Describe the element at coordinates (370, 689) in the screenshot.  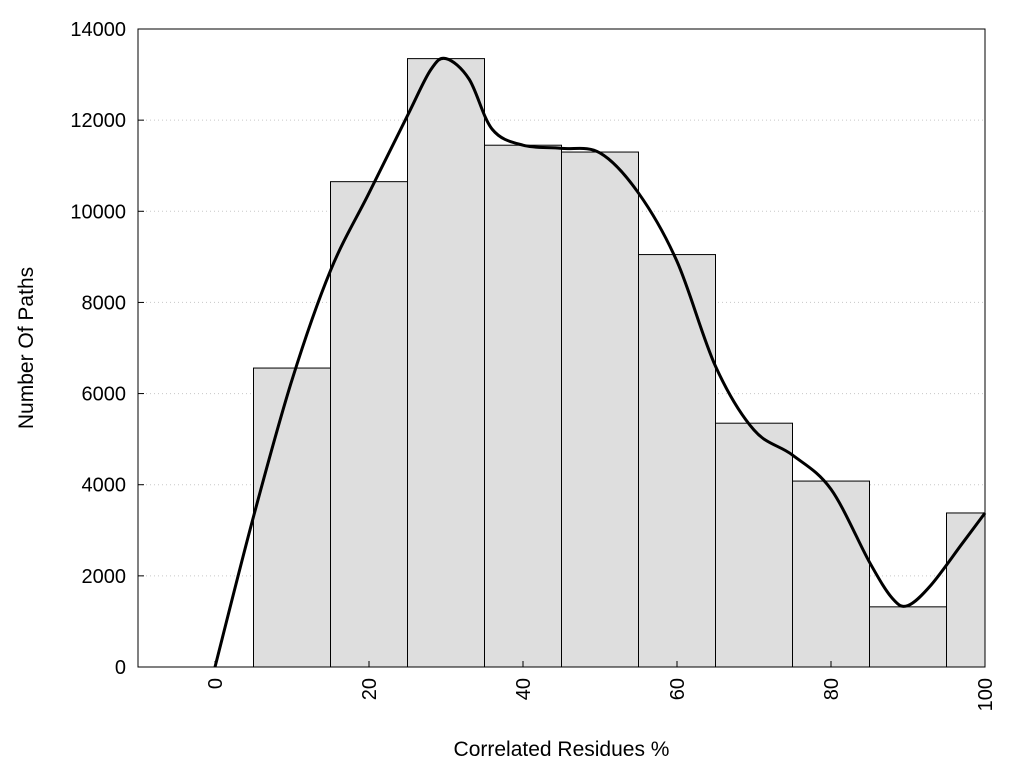
I see `x-tick-label: 20` at that location.